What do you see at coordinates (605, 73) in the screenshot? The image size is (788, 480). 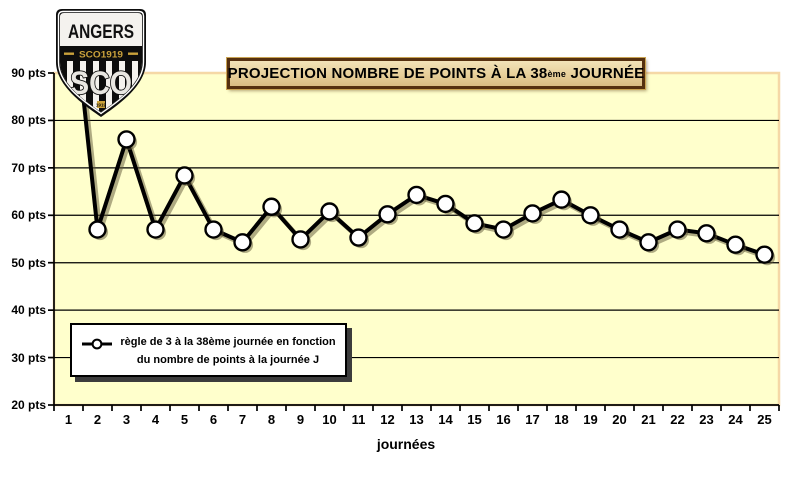 I see `chart-title-suffix: JOURNÉE` at bounding box center [605, 73].